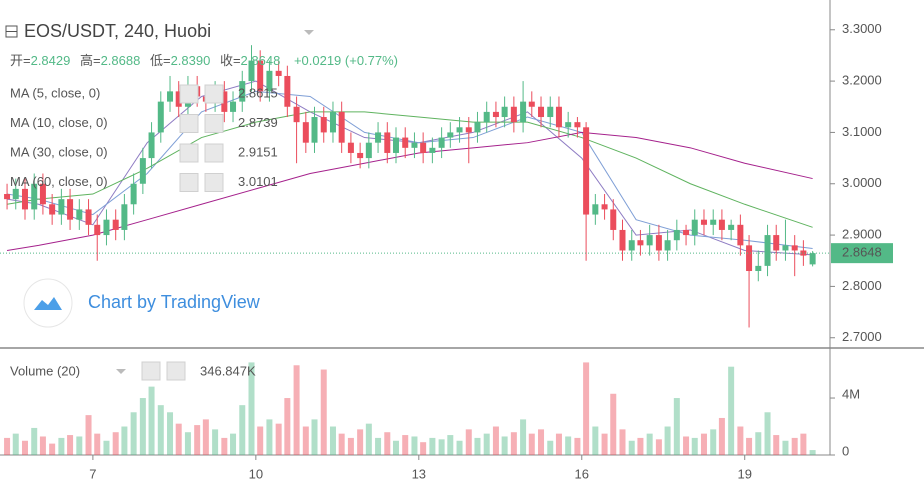  Describe the element at coordinates (862, 285) in the screenshot. I see `y-tick-label: 2.8000` at that location.